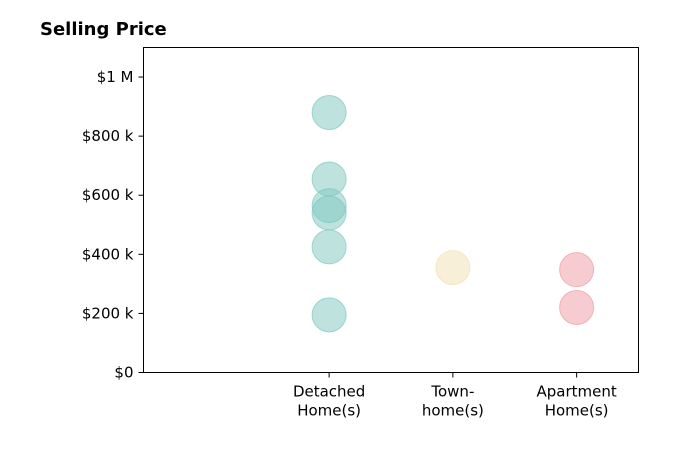 The image size is (679, 462). I want to click on y-tick-label: $0, so click(123, 373).